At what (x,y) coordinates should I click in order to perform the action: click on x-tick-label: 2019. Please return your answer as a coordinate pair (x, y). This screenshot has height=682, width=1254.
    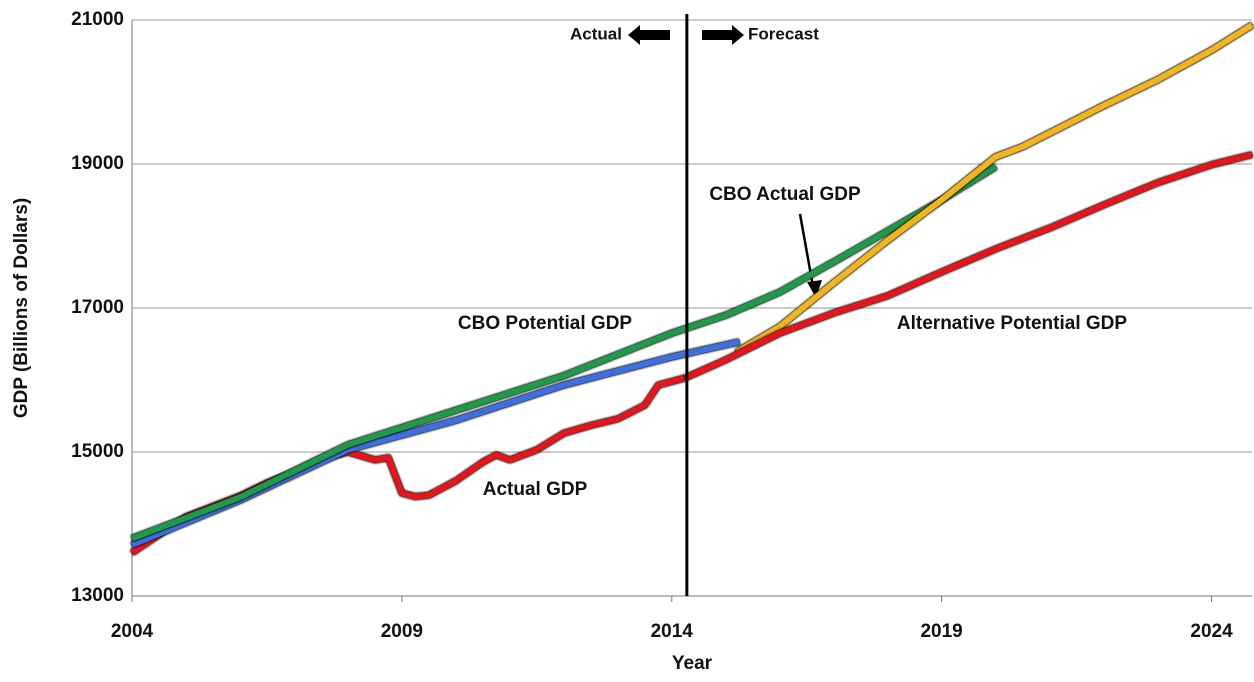
    Looking at the image, I should click on (941, 631).